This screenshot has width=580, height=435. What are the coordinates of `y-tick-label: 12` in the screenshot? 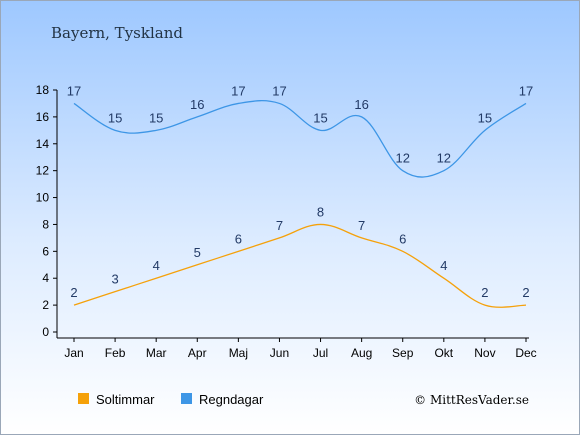 It's located at (43, 171).